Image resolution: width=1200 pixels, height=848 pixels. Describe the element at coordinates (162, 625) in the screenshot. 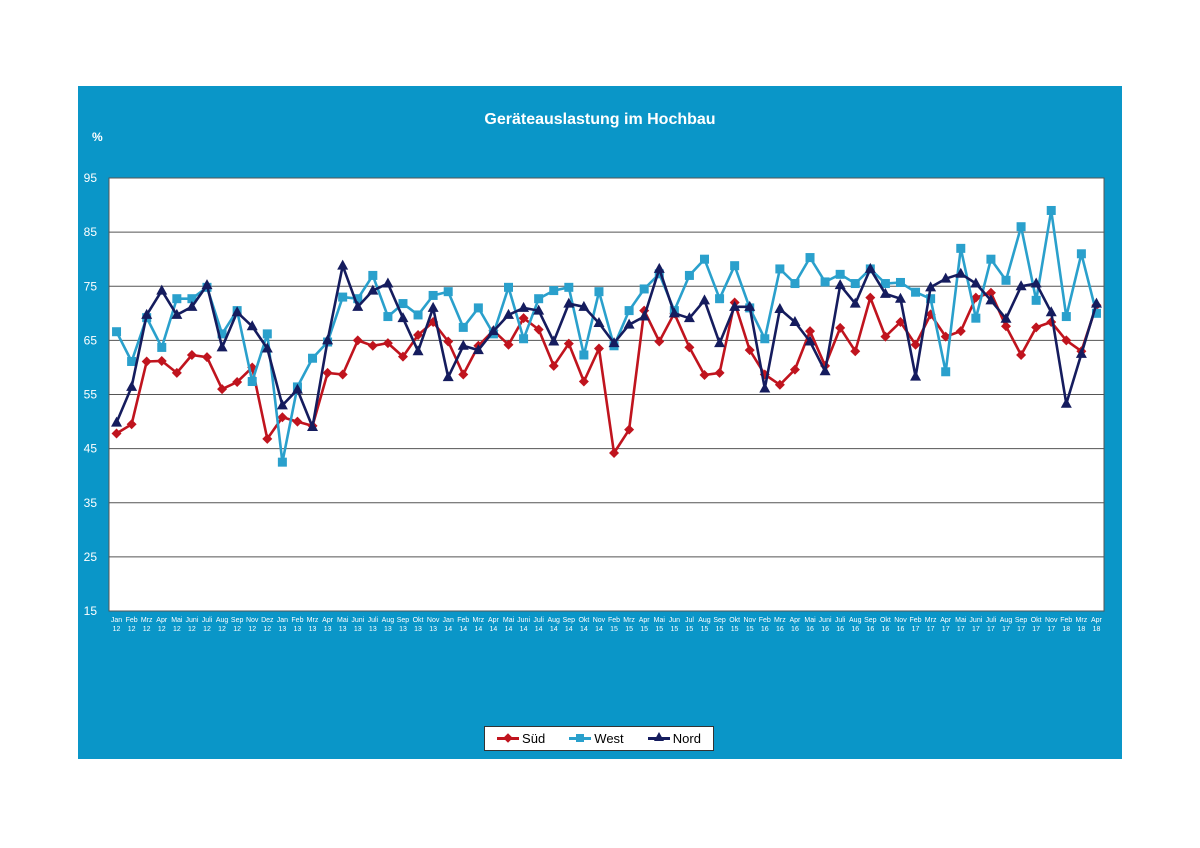

I see `x-tick-label: Apr 12` at that location.